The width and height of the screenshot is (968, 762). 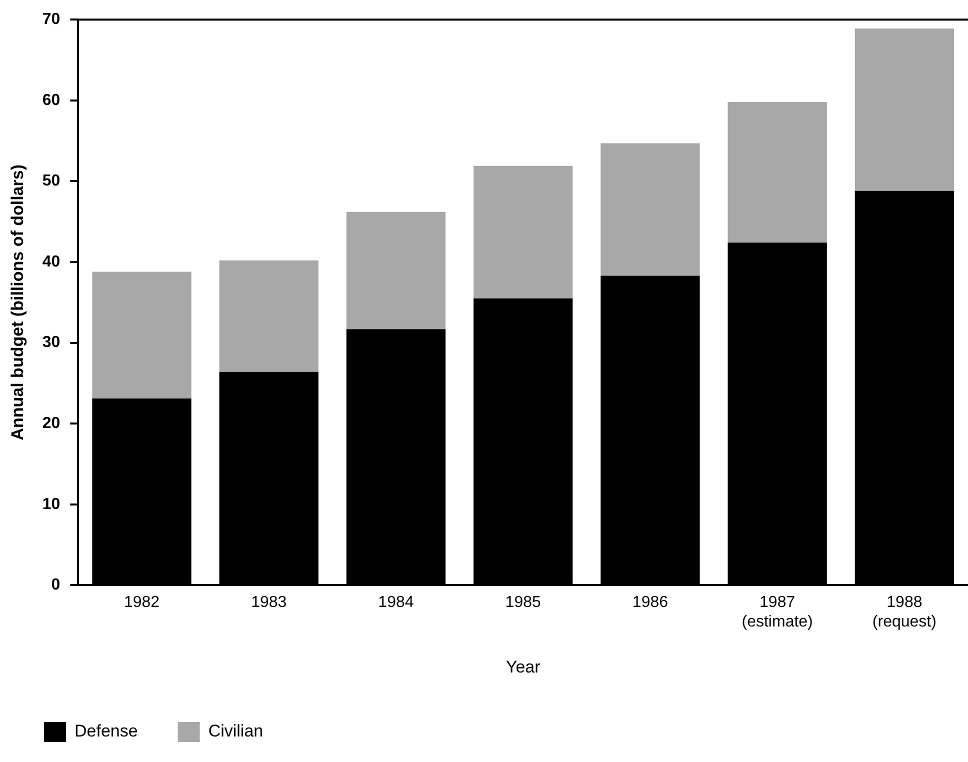 I want to click on y-tick-label: 50, so click(x=51, y=181).